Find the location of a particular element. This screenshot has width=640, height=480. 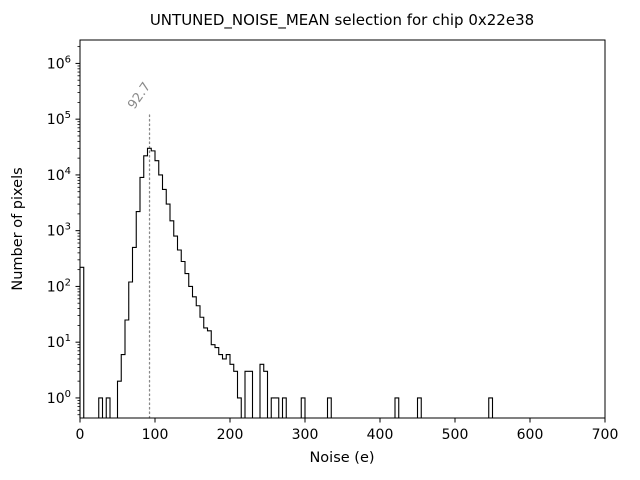

y-tick-label: 10⁶ is located at coordinates (59, 63).